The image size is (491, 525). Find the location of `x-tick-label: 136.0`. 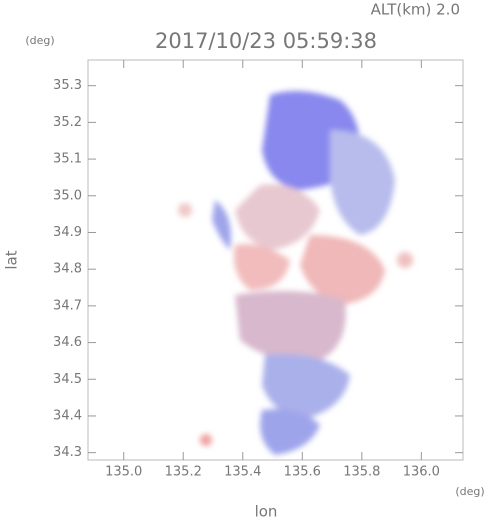

x-tick-label: 136.0 is located at coordinates (421, 472).